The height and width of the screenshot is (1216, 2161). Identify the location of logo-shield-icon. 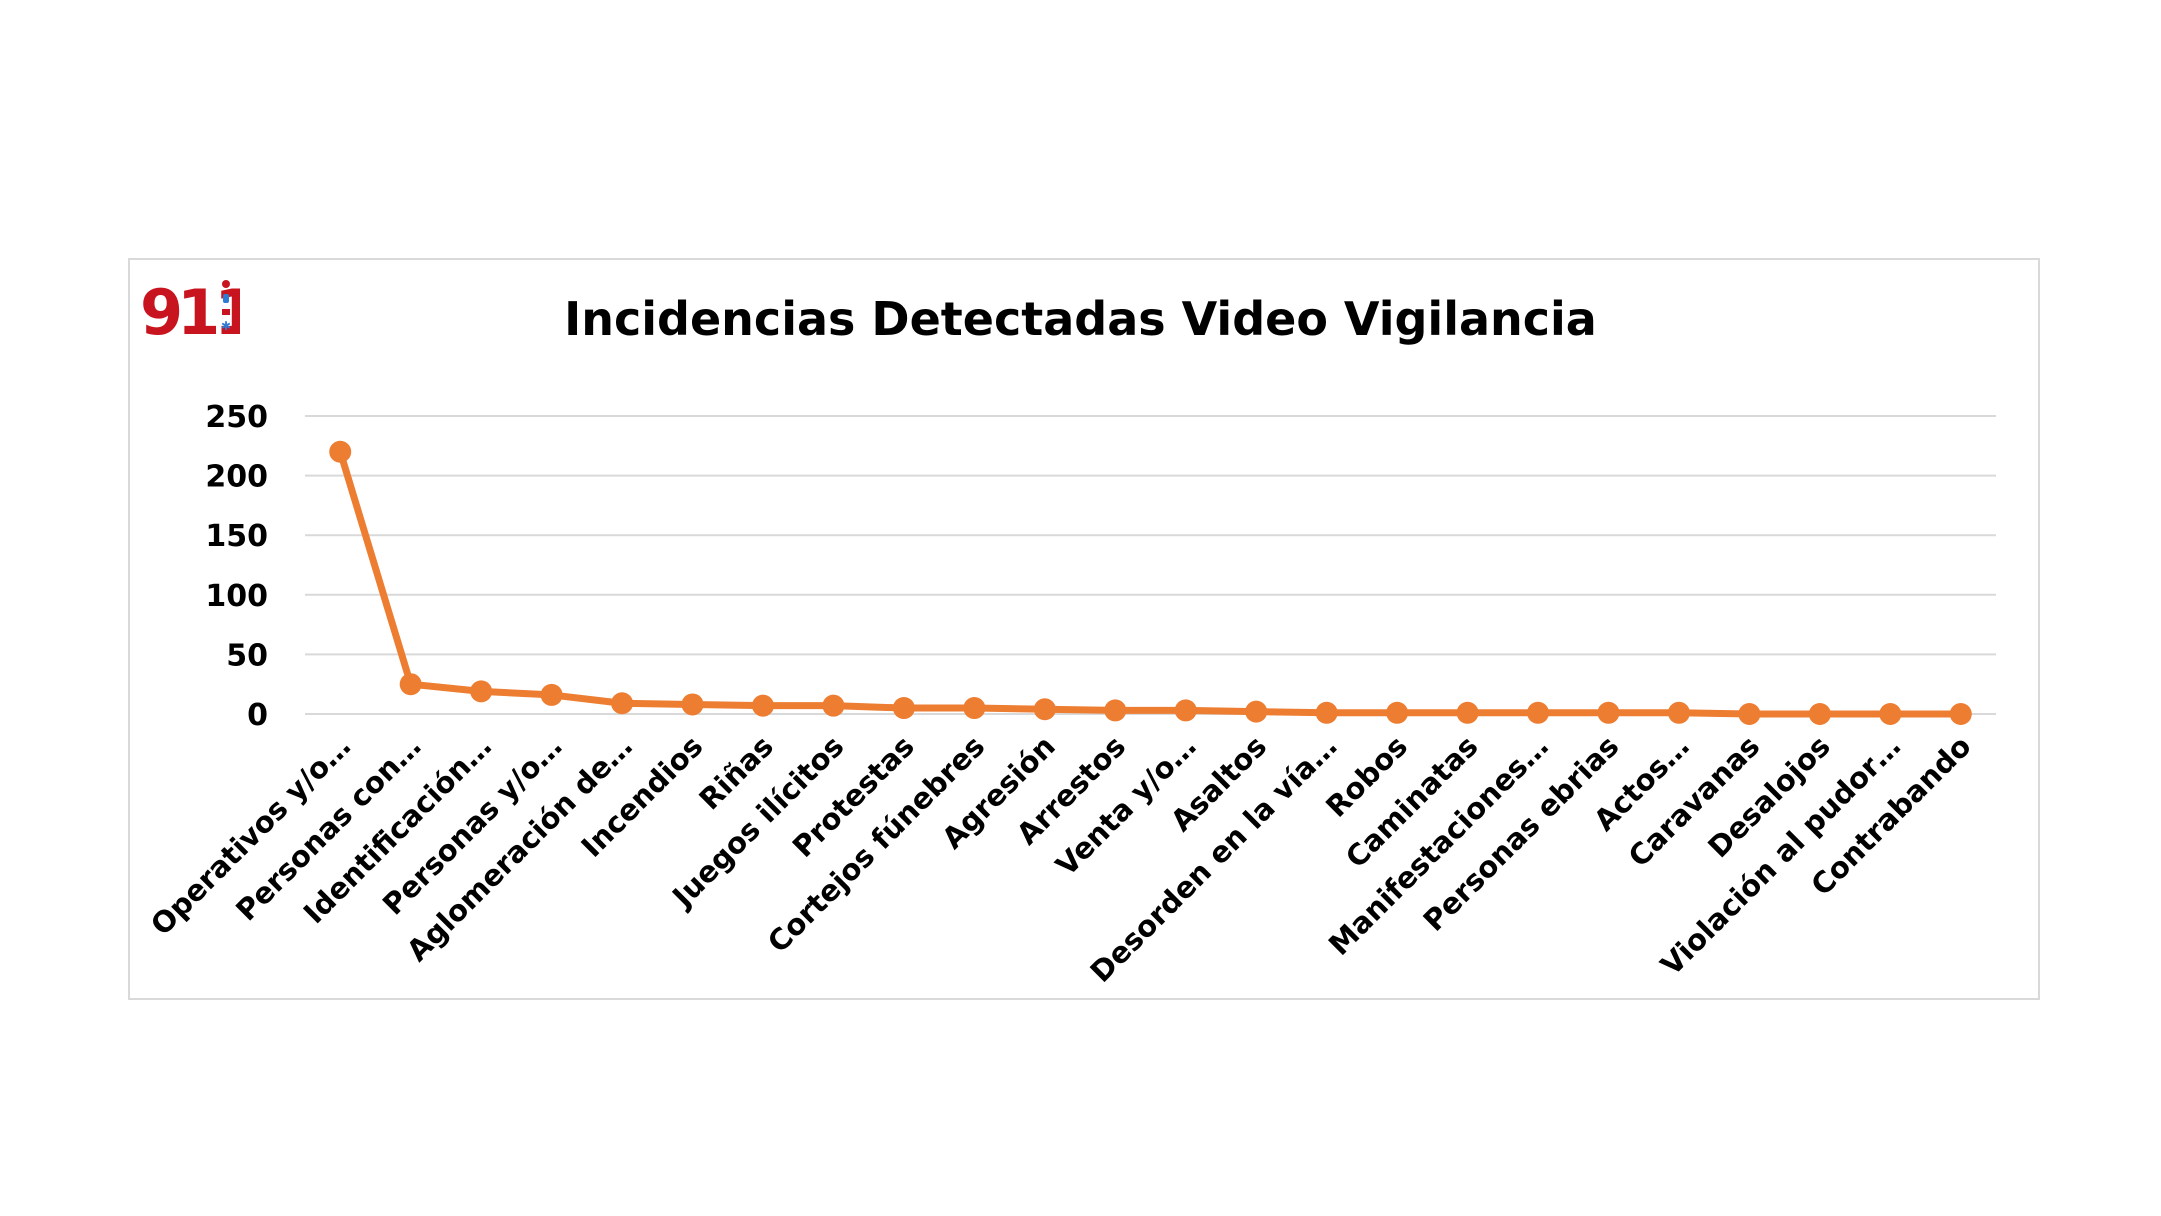
(226, 298).